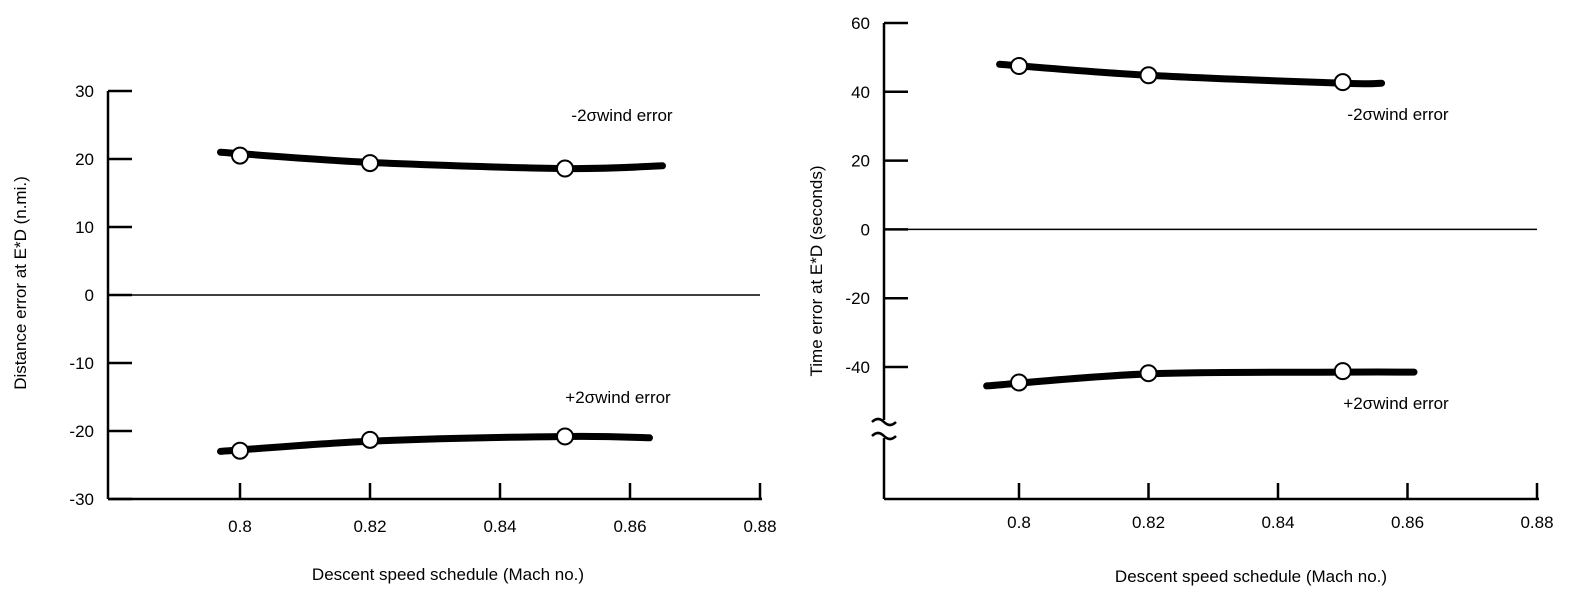 This screenshot has width=1584, height=593. I want to click on y-tick-label: -40, so click(857, 367).